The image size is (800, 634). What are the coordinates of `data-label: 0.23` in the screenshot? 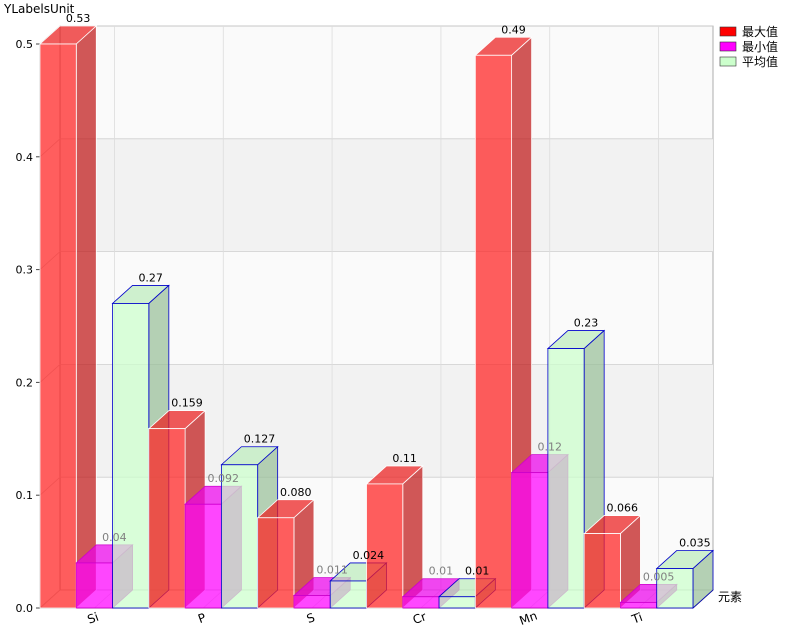 It's located at (586, 323).